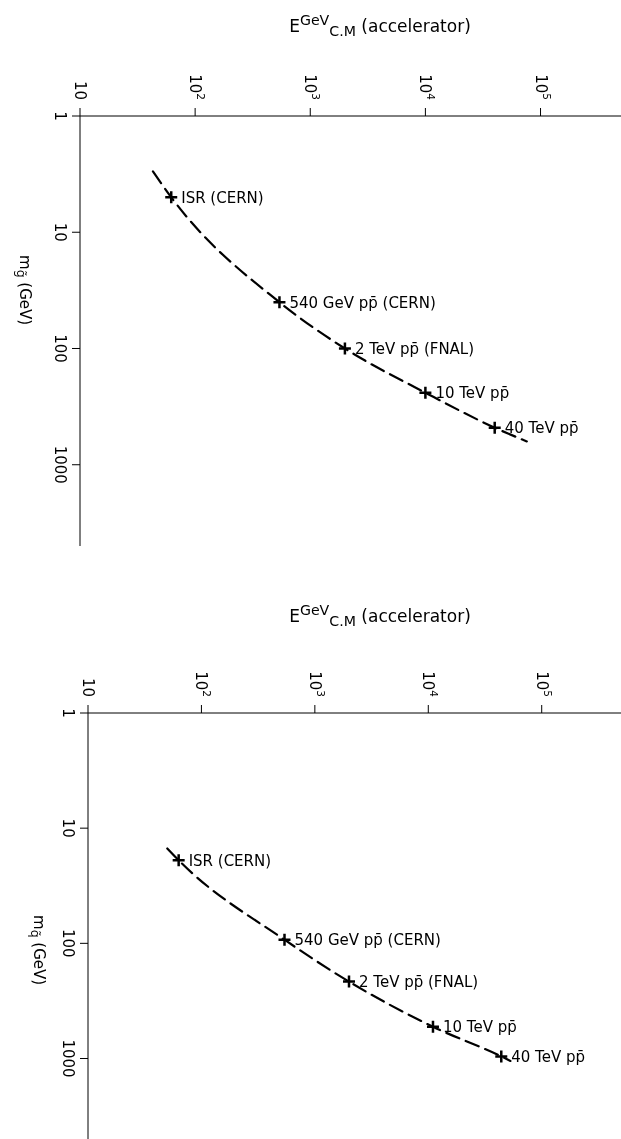 This screenshot has width=621, height=1139. I want to click on x-tick-label: 10, so click(88, 687).